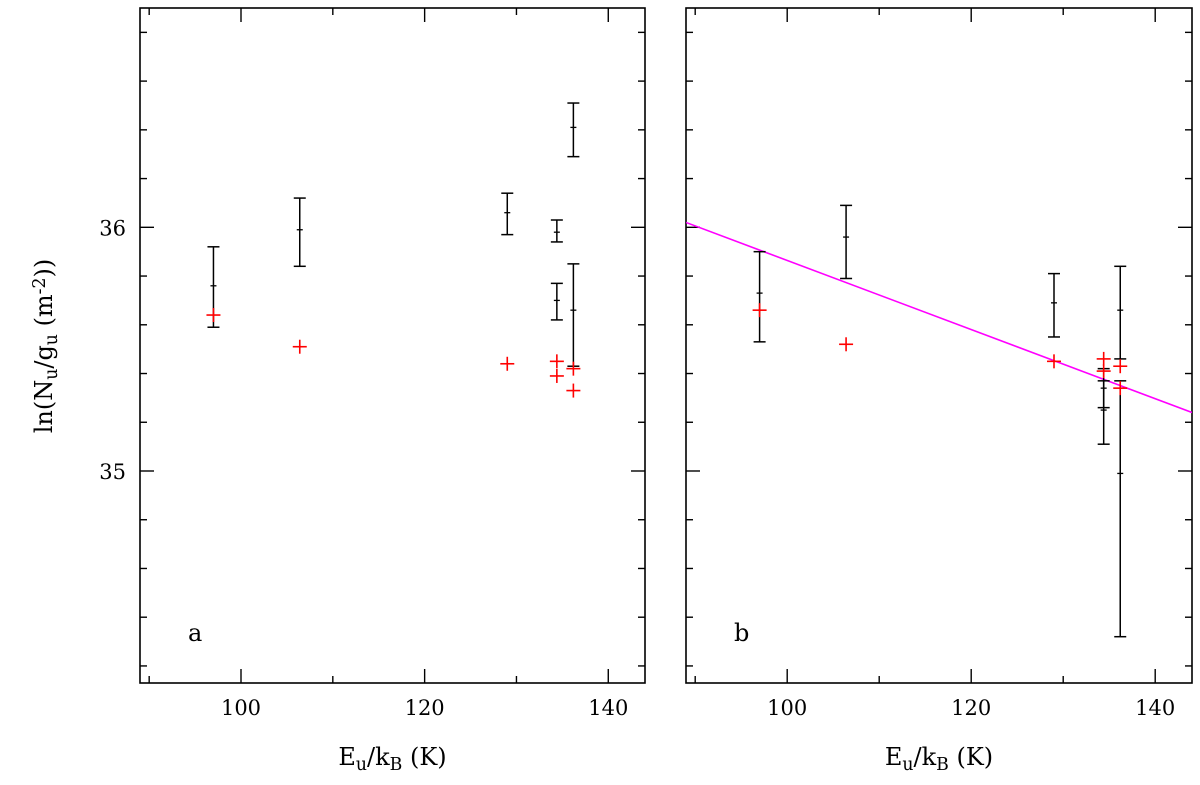 This screenshot has width=1200, height=785. I want to click on y-axis-label-text: ln(Nu​/gu​ (m-2​)), so click(46, 346).